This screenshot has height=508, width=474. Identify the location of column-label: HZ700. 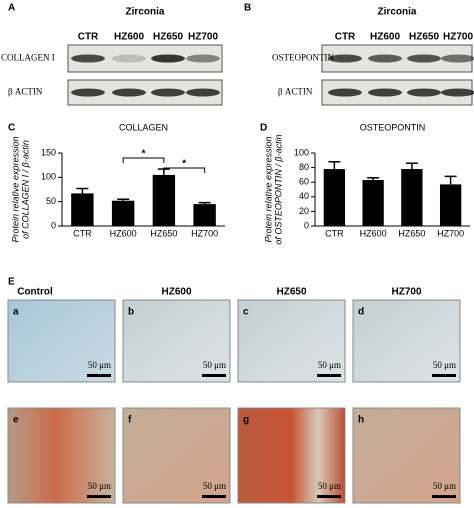
(406, 292).